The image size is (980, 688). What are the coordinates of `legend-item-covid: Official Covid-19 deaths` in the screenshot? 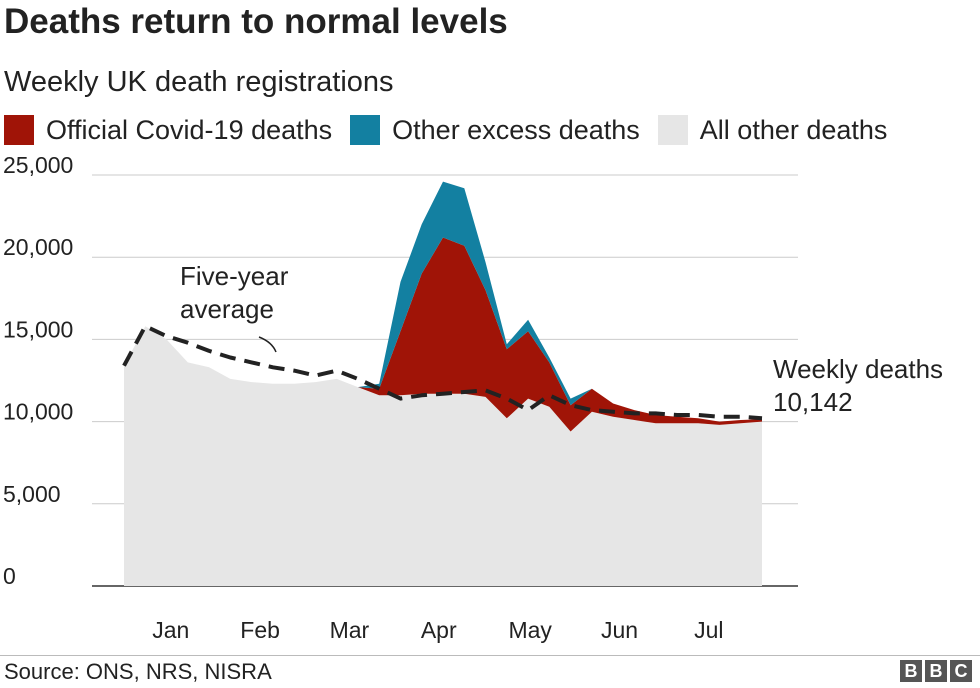 It's located at (168, 130).